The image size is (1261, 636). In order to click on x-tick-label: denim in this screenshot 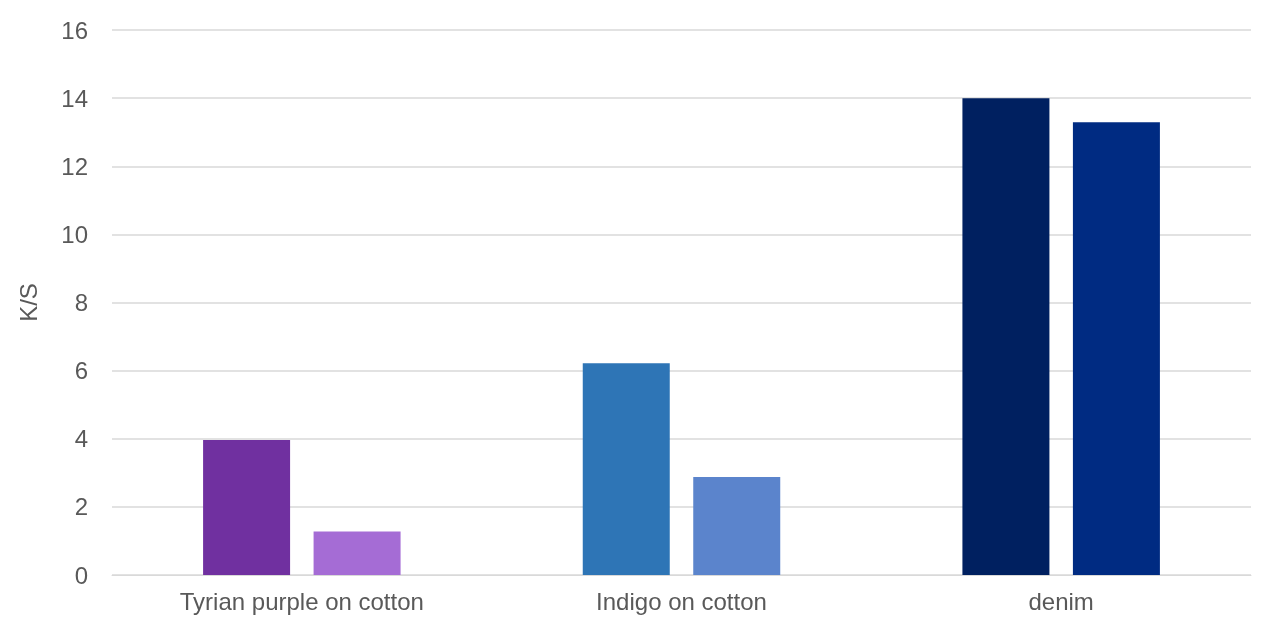, I will do `click(1061, 601)`.